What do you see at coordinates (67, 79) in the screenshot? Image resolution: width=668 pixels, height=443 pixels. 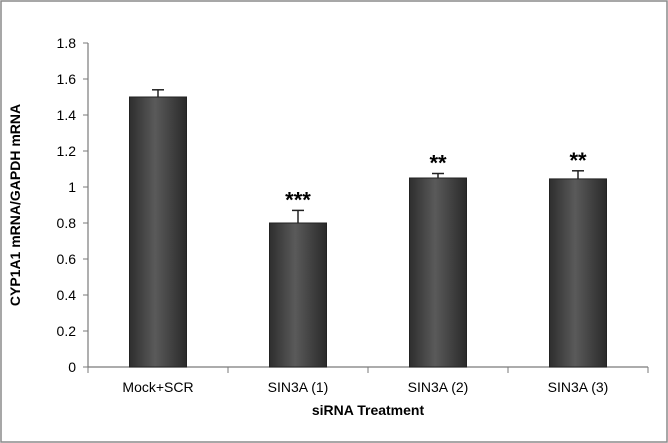 I see `y-tick-label: 1.6` at bounding box center [67, 79].